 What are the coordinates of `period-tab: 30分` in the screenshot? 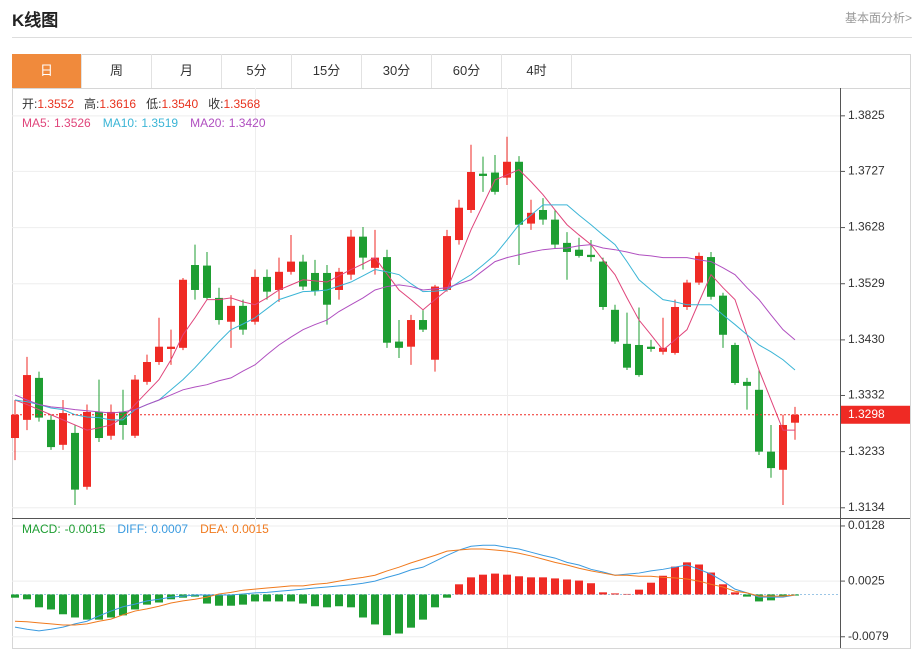 It's located at (397, 71).